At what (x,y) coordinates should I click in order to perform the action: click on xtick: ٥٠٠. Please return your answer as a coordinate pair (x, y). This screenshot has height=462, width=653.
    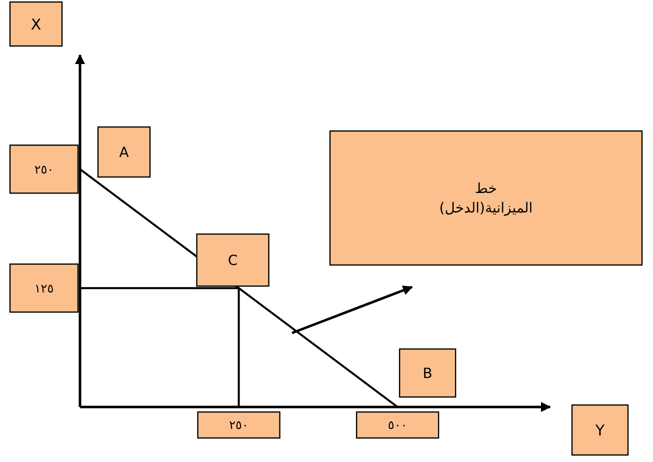
    Looking at the image, I should click on (398, 425).